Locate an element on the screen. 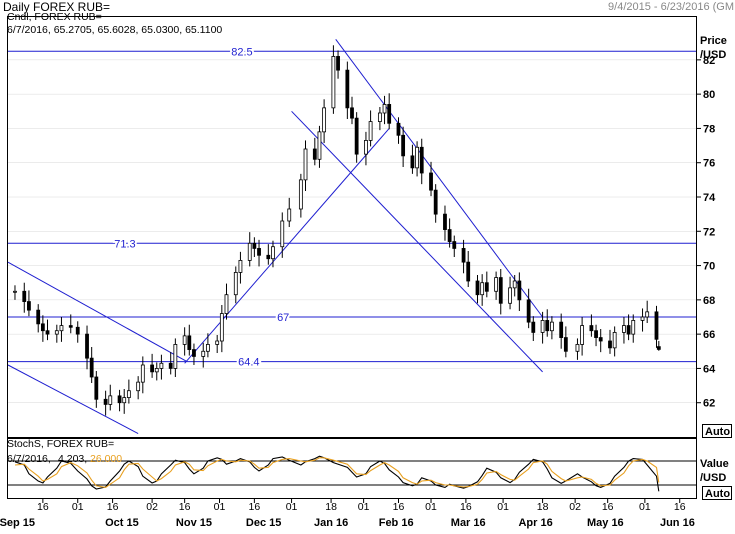  date-tick-label: 02 is located at coordinates (575, 507).